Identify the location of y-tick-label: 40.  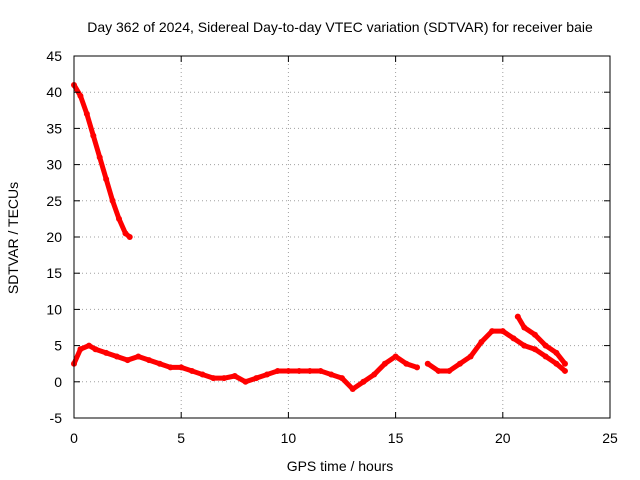
(54, 92).